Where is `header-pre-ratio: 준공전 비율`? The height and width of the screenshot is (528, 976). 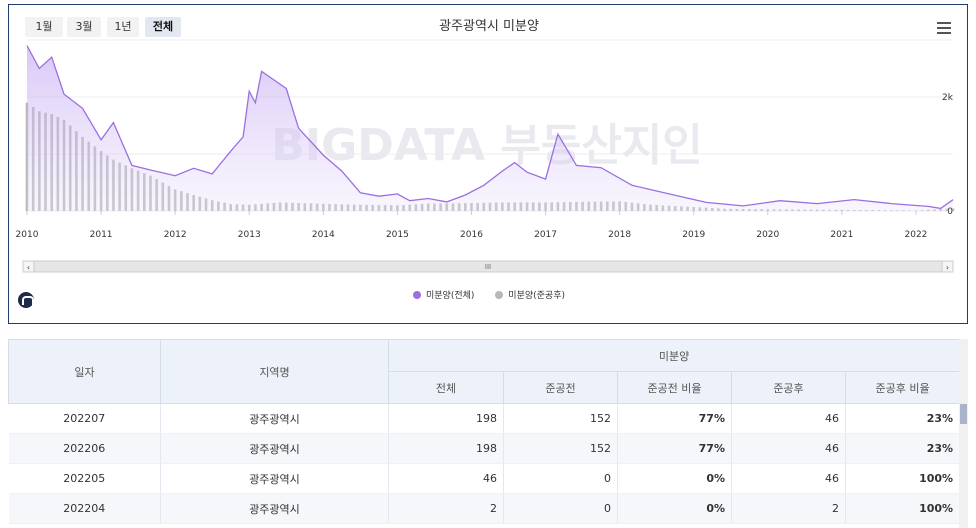
header-pre-ratio: 준공전 비율 is located at coordinates (674, 387).